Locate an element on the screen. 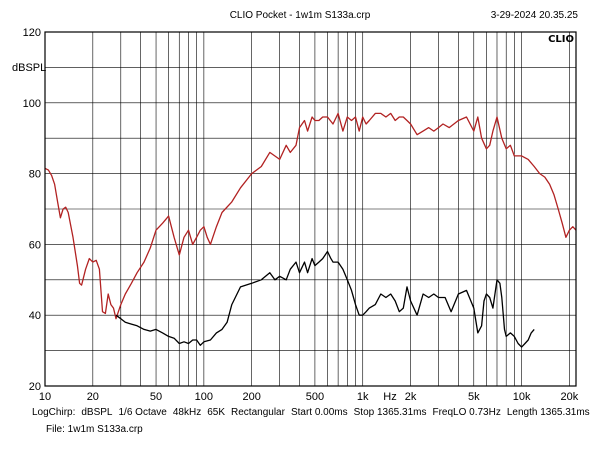  settings-item: Start 0.00ms is located at coordinates (319, 412).